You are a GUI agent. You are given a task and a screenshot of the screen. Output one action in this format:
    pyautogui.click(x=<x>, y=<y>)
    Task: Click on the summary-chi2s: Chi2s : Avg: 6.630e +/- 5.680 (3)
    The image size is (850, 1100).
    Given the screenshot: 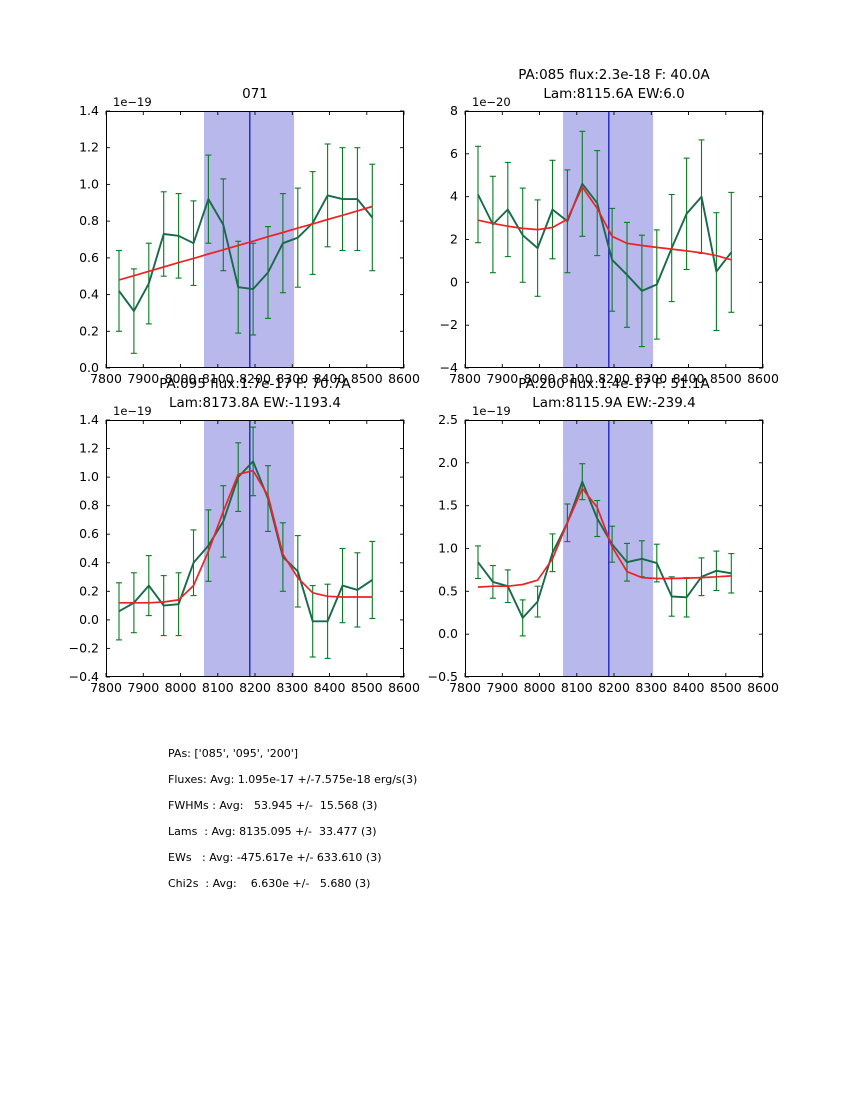 What is the action you would take?
    pyautogui.click(x=269, y=883)
    